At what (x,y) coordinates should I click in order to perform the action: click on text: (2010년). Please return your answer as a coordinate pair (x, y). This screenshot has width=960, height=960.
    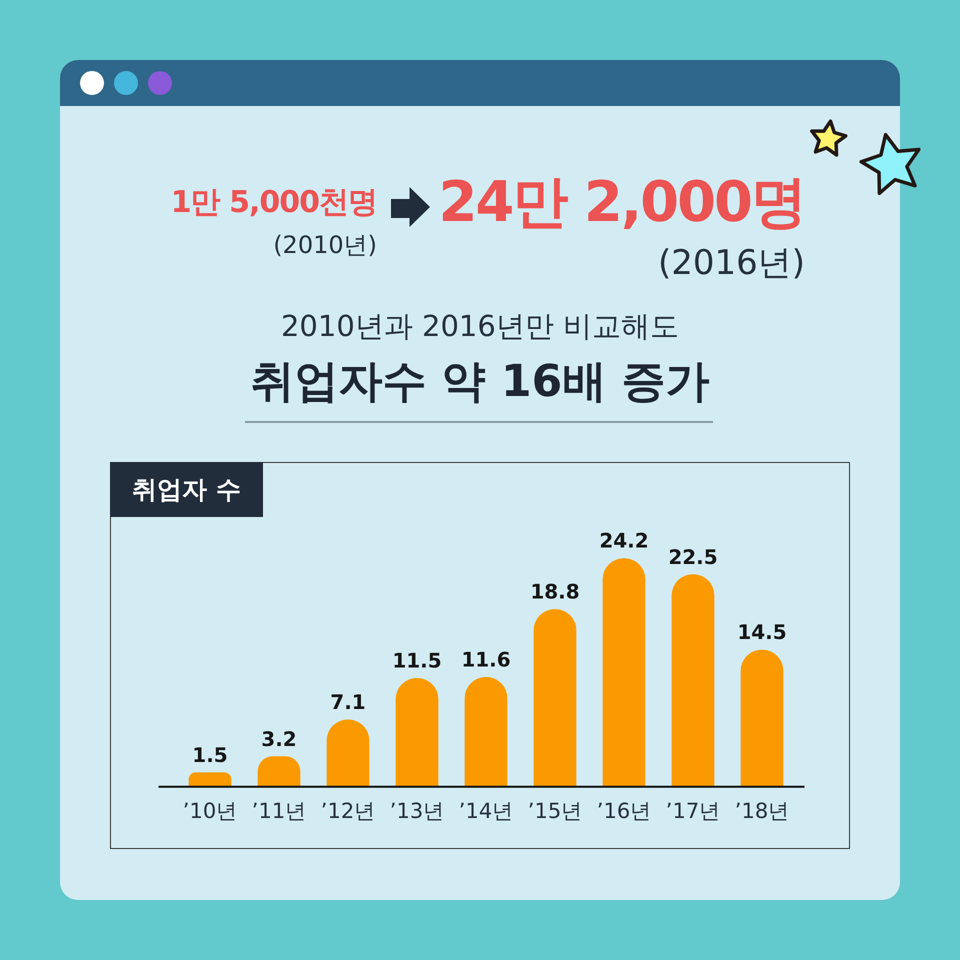
    Looking at the image, I should click on (325, 245).